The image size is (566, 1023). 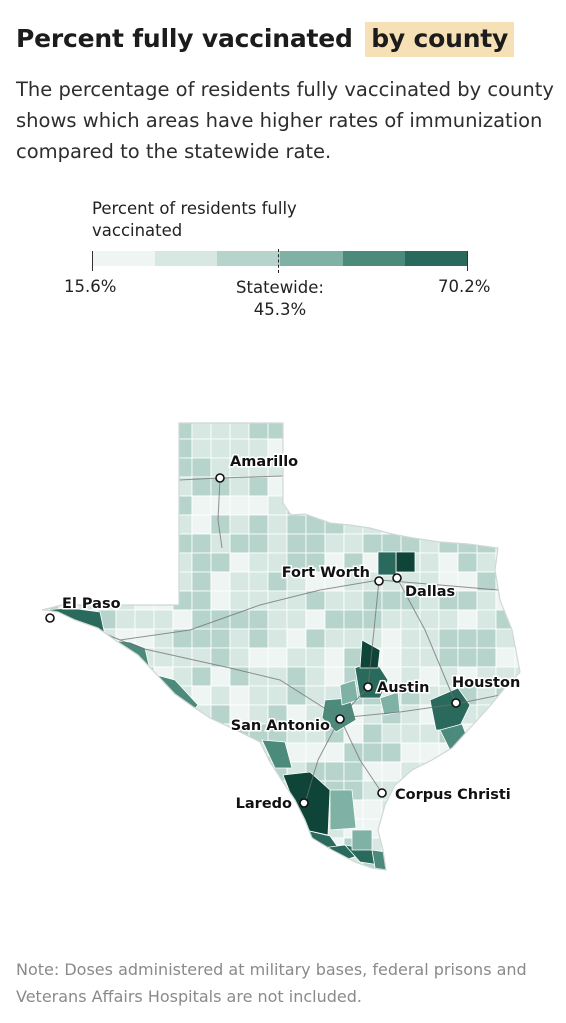 I want to click on highway-i35, so click(x=342, y=691).